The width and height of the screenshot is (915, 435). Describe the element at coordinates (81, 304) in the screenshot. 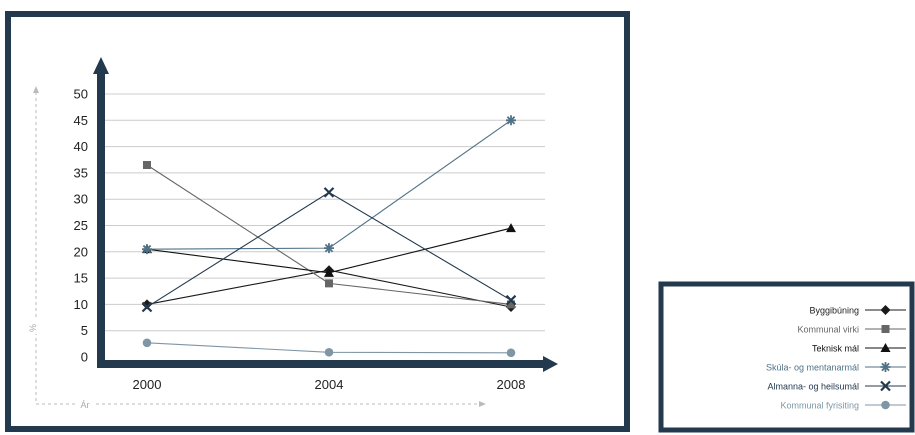

I see `y-tick-label: 10` at that location.